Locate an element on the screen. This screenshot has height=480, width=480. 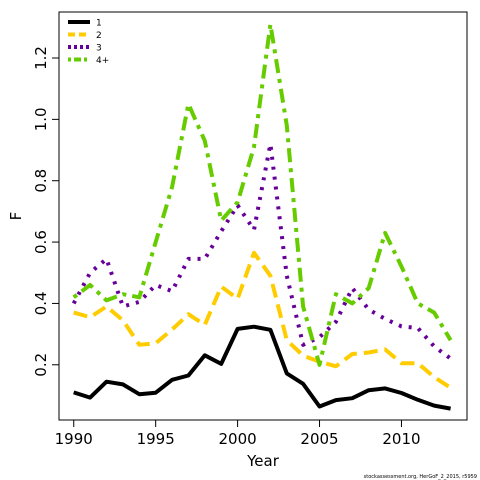
x-tick-label: 1990 is located at coordinates (74, 439).